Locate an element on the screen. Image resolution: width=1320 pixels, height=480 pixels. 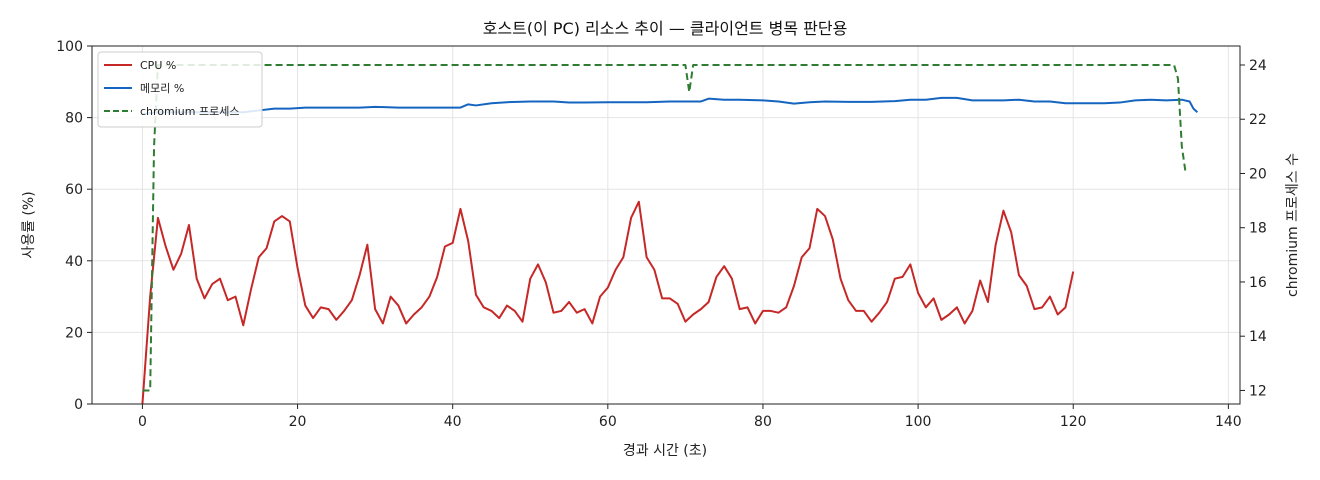
x-tick-label: 0 is located at coordinates (142, 422).